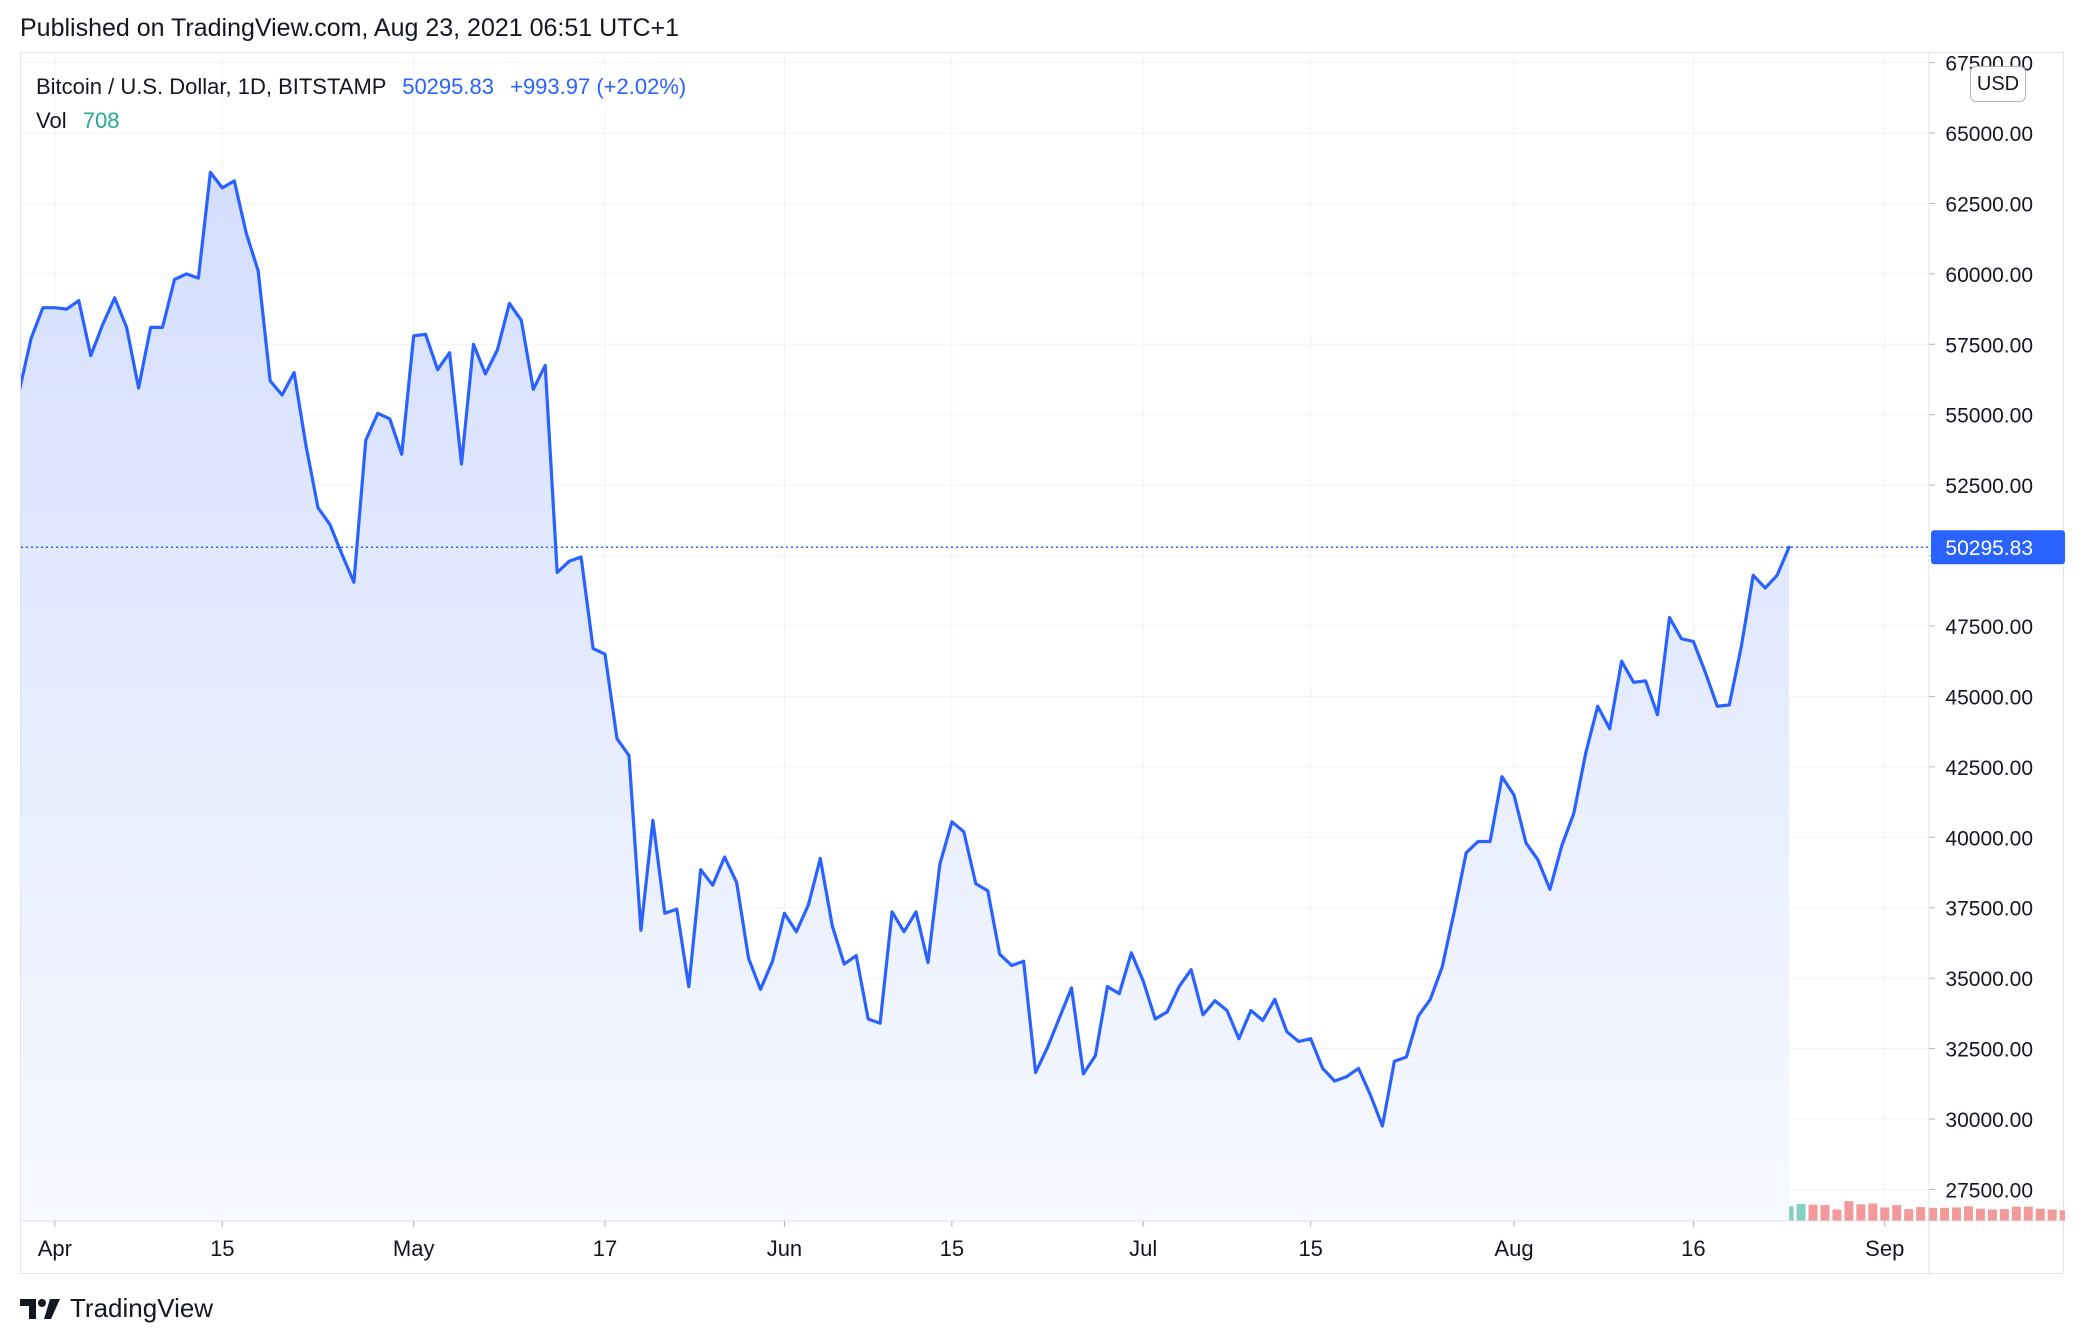 The image size is (2084, 1344). Describe the element at coordinates (1989, 1190) in the screenshot. I see `y-tick-label: 27500.00` at that location.